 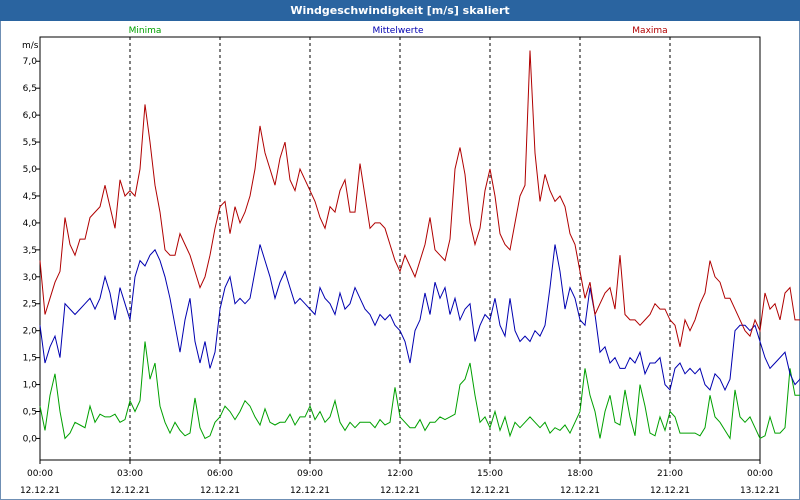 I want to click on y-tick-label: 6,0, so click(x=30, y=116).